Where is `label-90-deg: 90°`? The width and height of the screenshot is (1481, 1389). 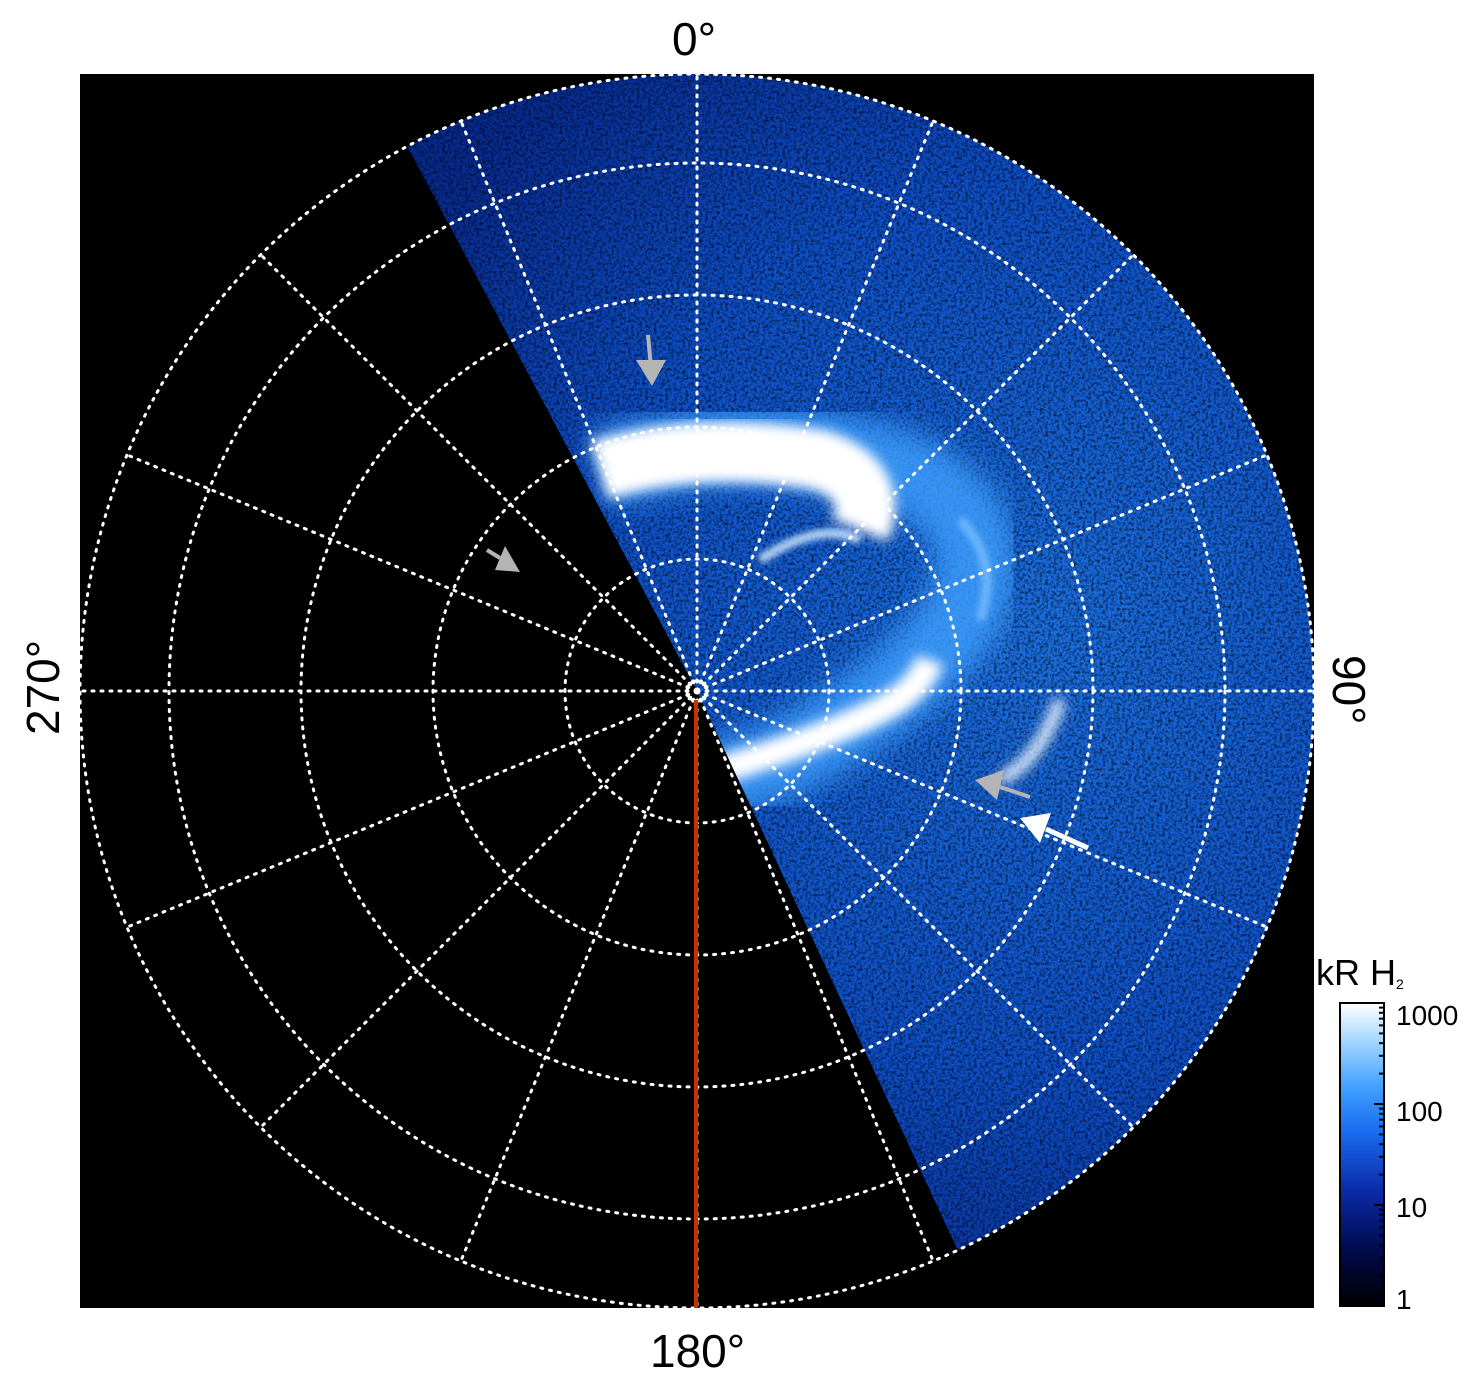
label-90-deg: 90° is located at coordinates (1349, 690).